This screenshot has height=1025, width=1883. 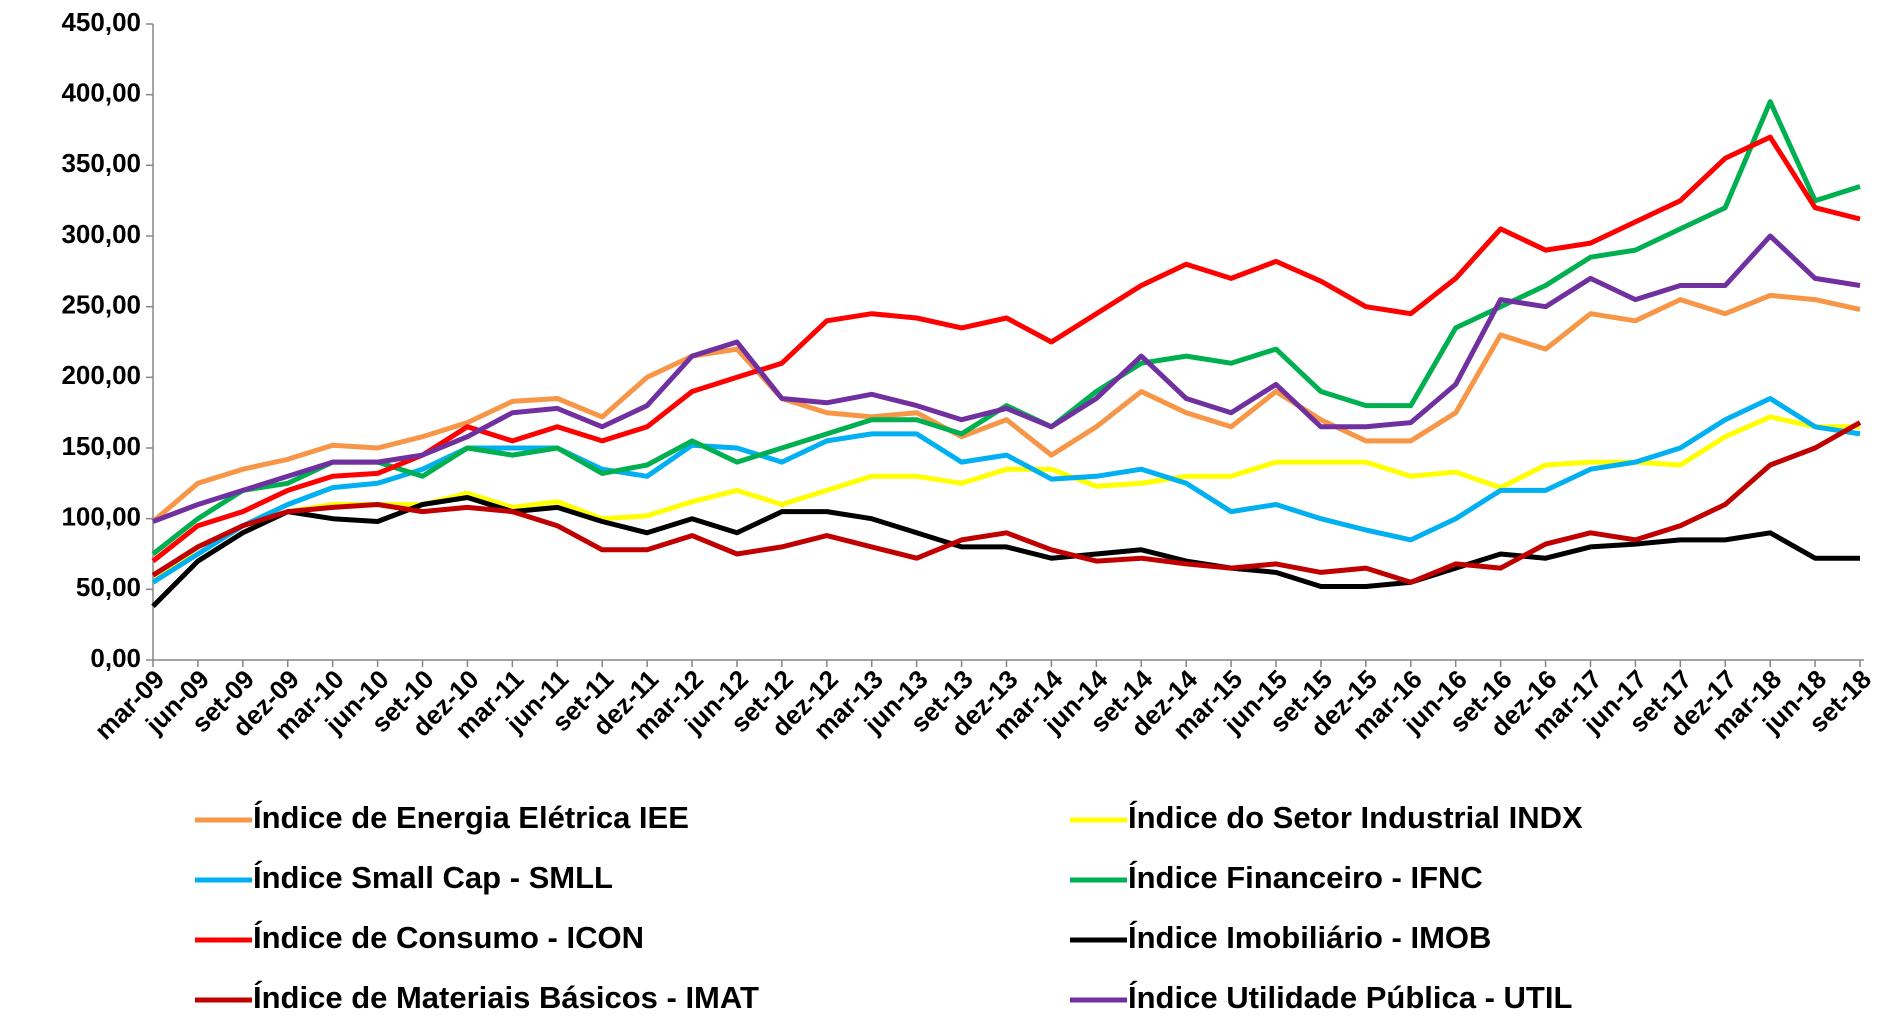 What do you see at coordinates (101, 234) in the screenshot?
I see `y-tick-label: 300,00` at bounding box center [101, 234].